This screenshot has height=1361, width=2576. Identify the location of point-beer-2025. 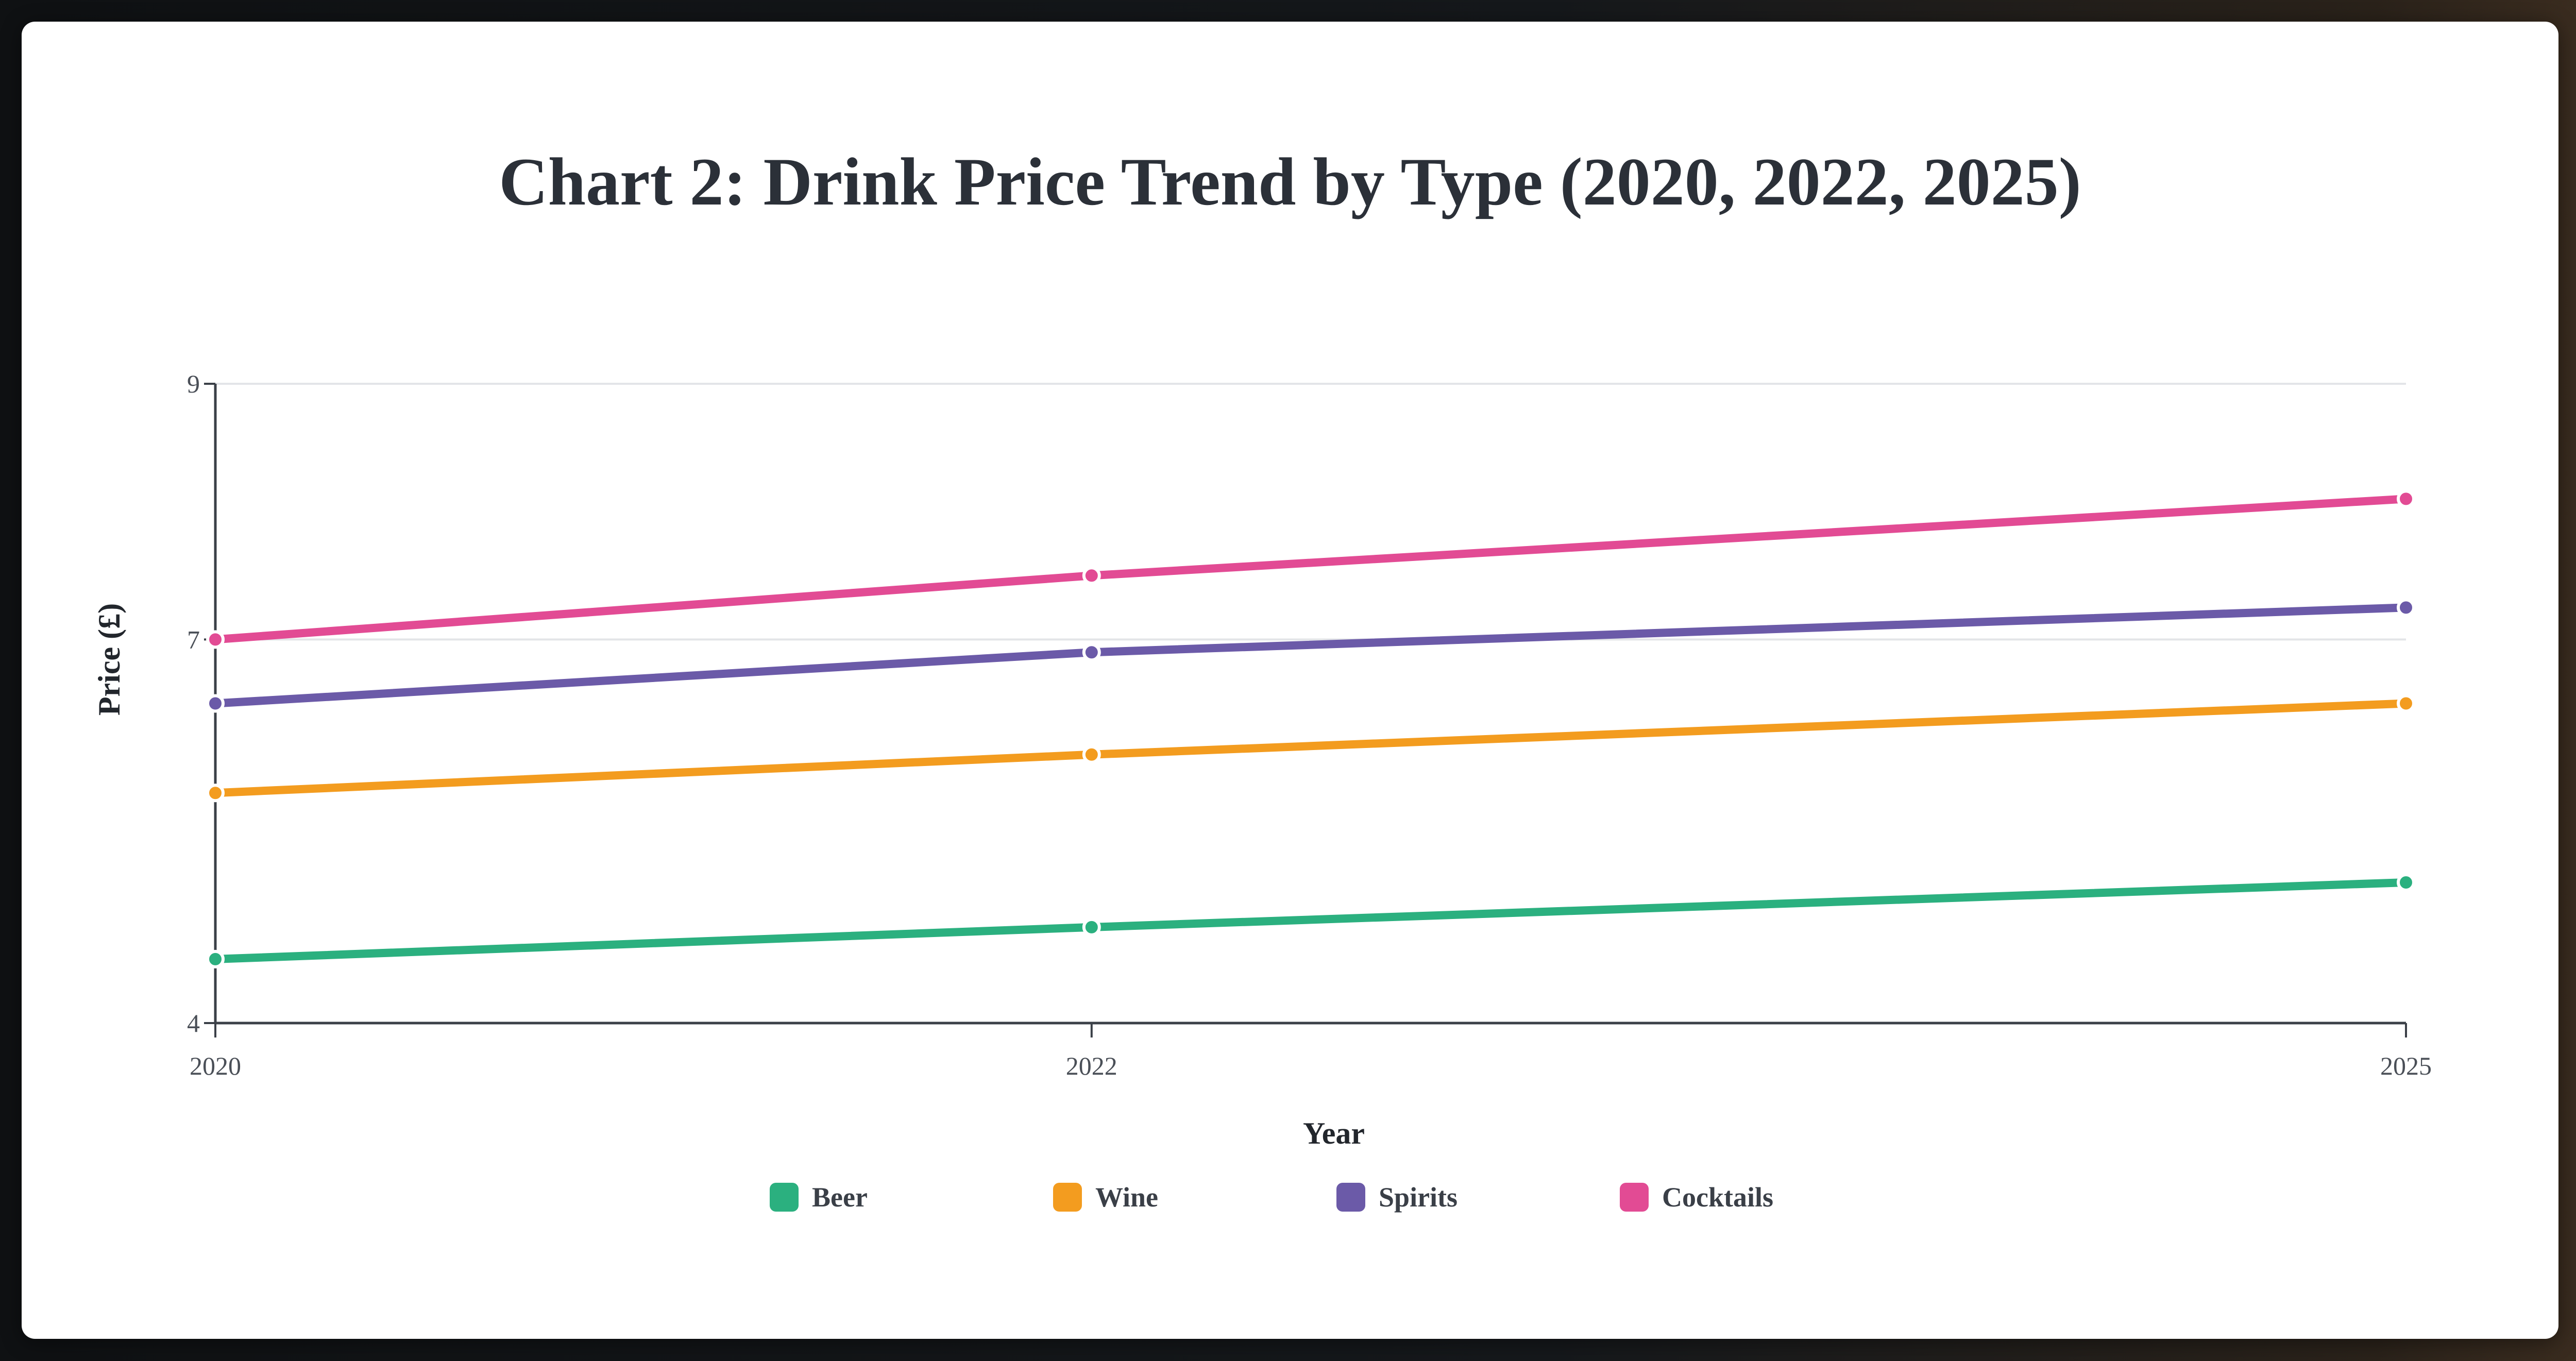
(2406, 882).